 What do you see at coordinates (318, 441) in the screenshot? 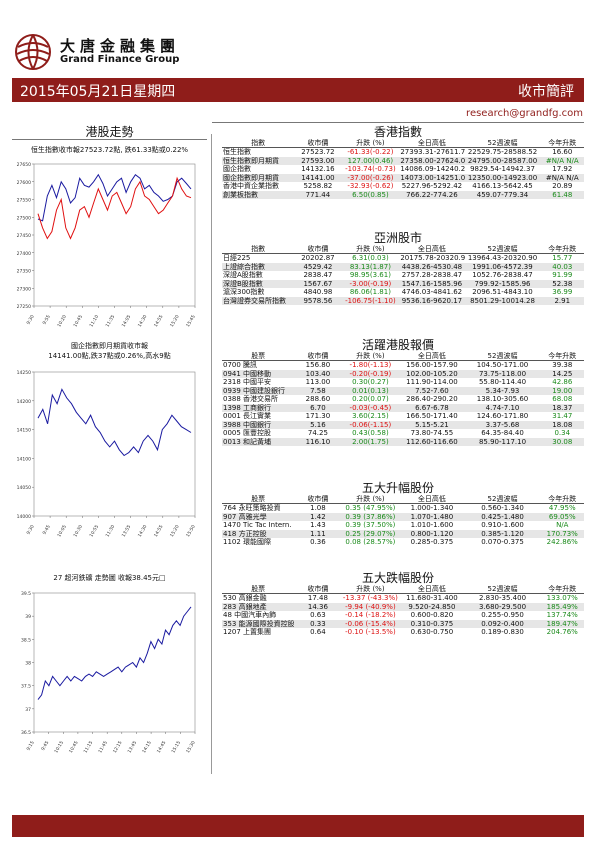
I see `table-cell: 116.10` at bounding box center [318, 441].